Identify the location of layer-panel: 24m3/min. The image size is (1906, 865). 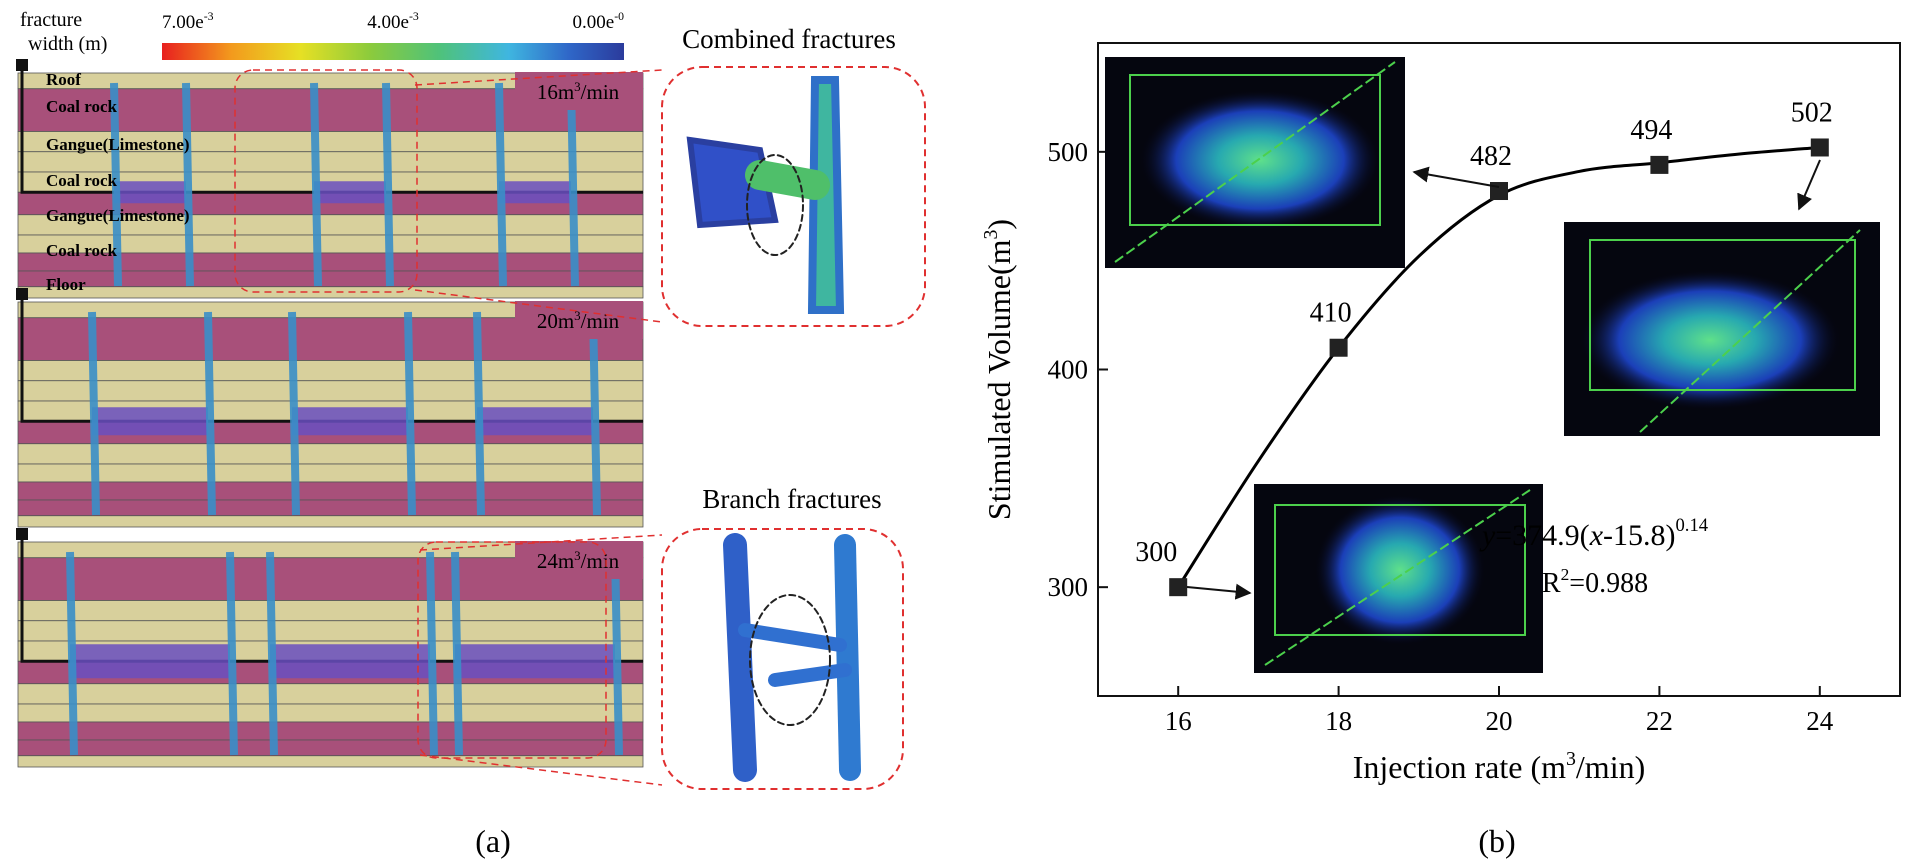
(330, 648).